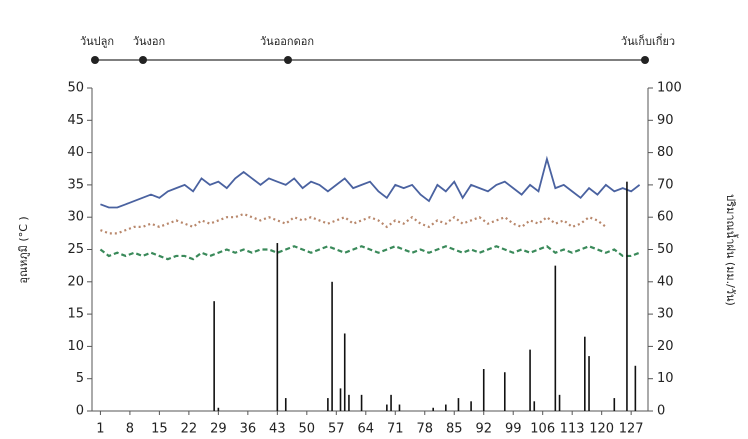 The width and height of the screenshot is (748, 439). Describe the element at coordinates (75, 249) in the screenshot. I see `y-tick-label: 25` at that location.